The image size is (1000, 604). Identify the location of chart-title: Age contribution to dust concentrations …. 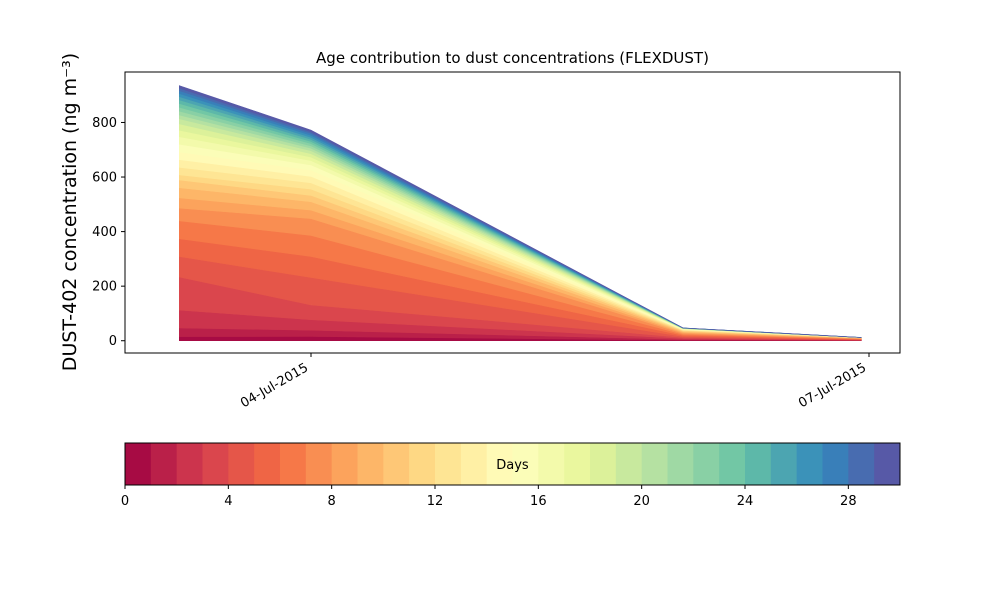
(512, 58).